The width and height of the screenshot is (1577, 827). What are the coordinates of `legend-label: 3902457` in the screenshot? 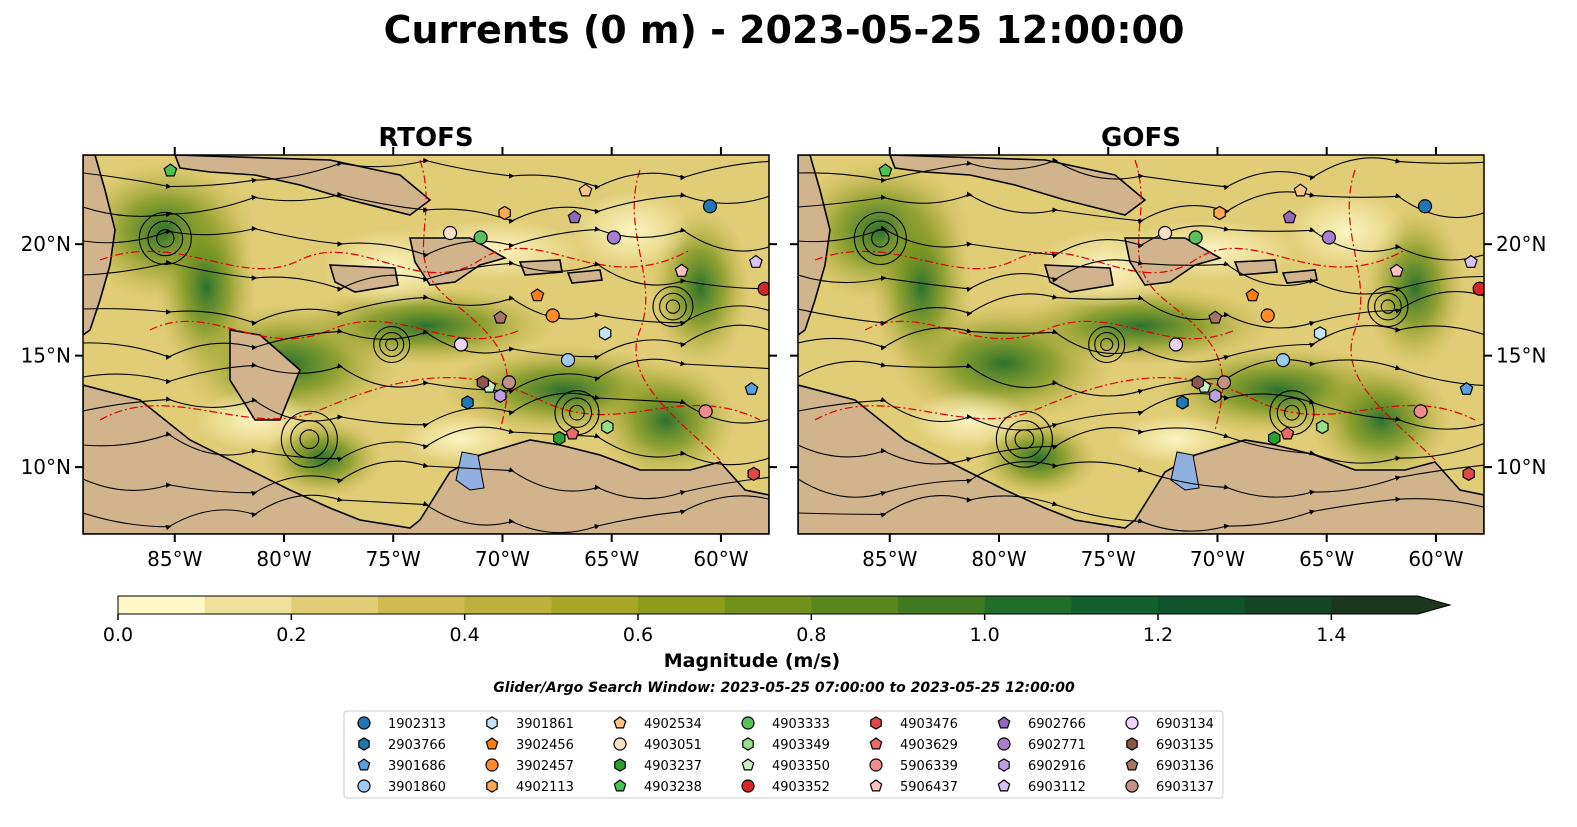 It's located at (545, 766).